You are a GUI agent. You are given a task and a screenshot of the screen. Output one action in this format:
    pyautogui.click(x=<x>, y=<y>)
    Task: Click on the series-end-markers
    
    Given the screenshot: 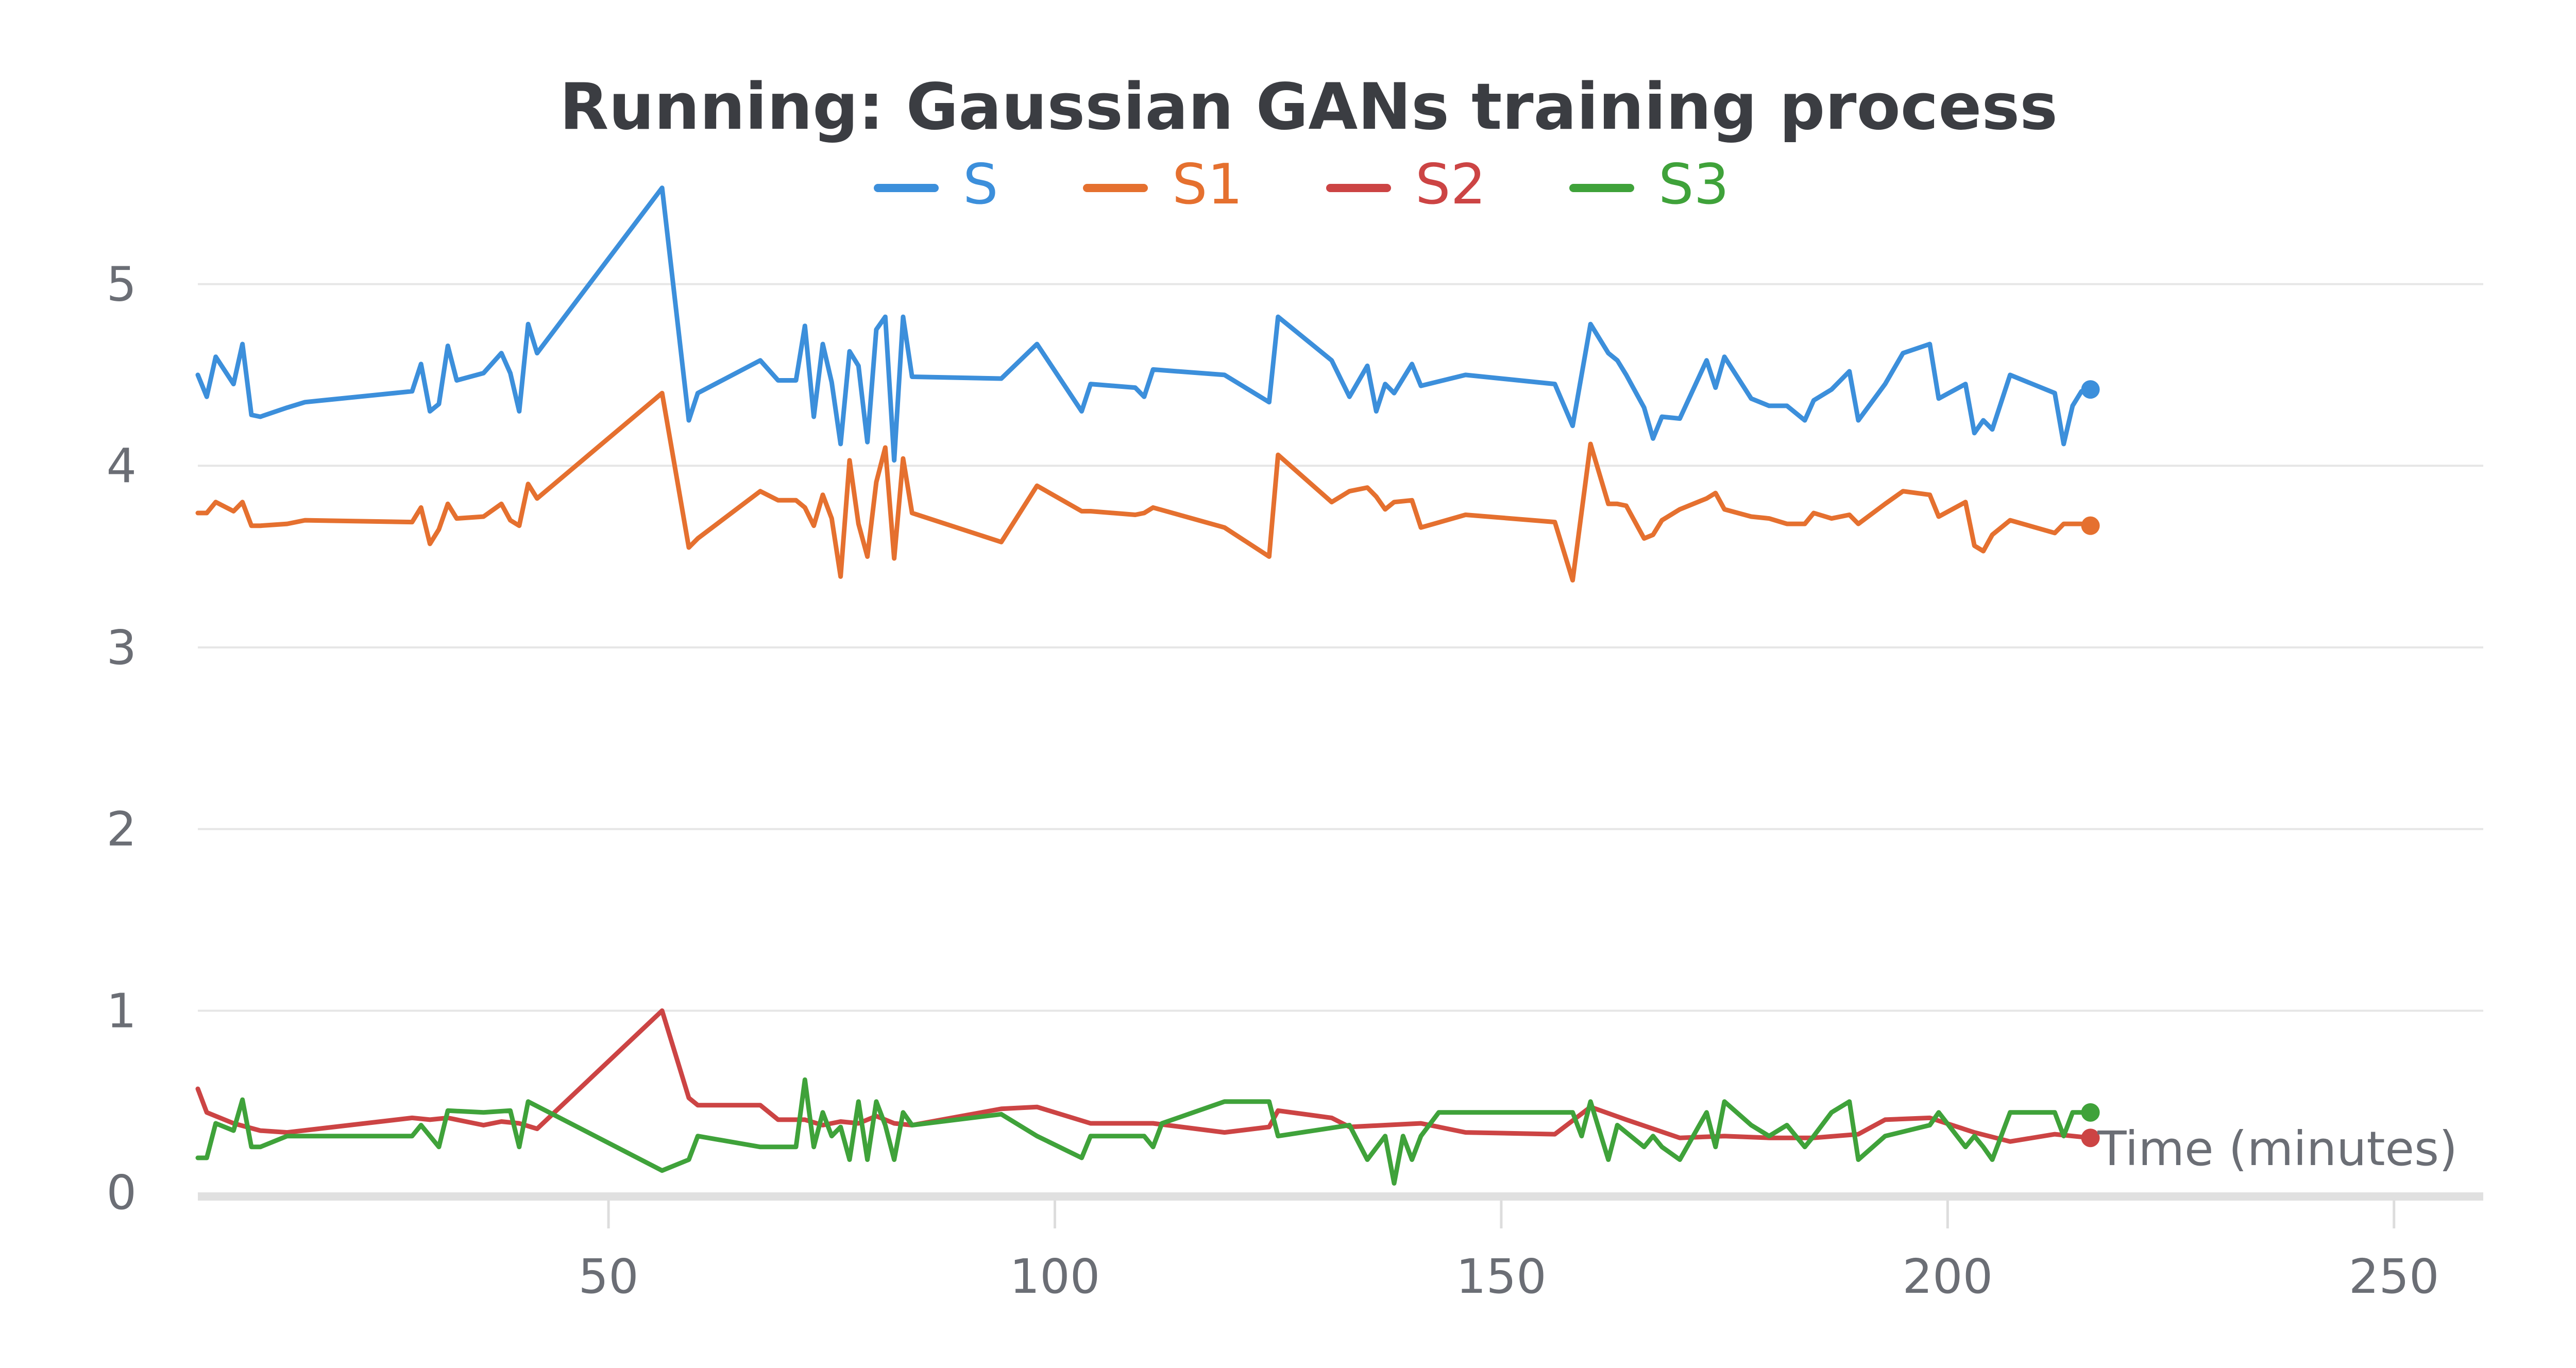 What is the action you would take?
    pyautogui.click(x=2090, y=764)
    